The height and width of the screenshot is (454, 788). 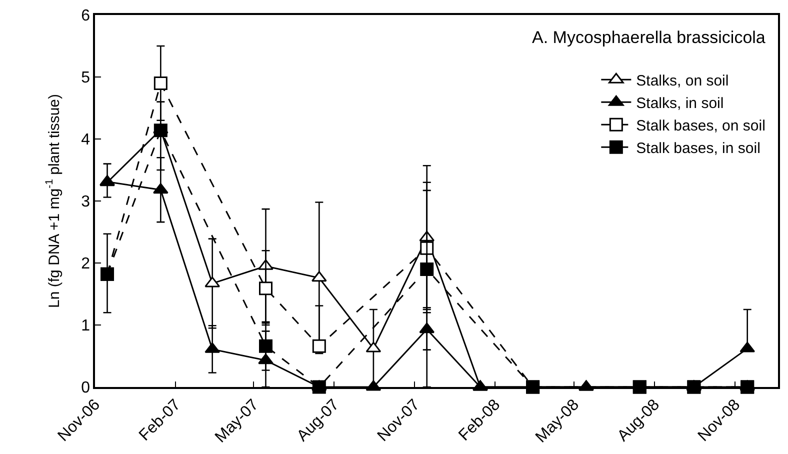 What do you see at coordinates (85, 202) in the screenshot?
I see `y-tick-label: 3` at bounding box center [85, 202].